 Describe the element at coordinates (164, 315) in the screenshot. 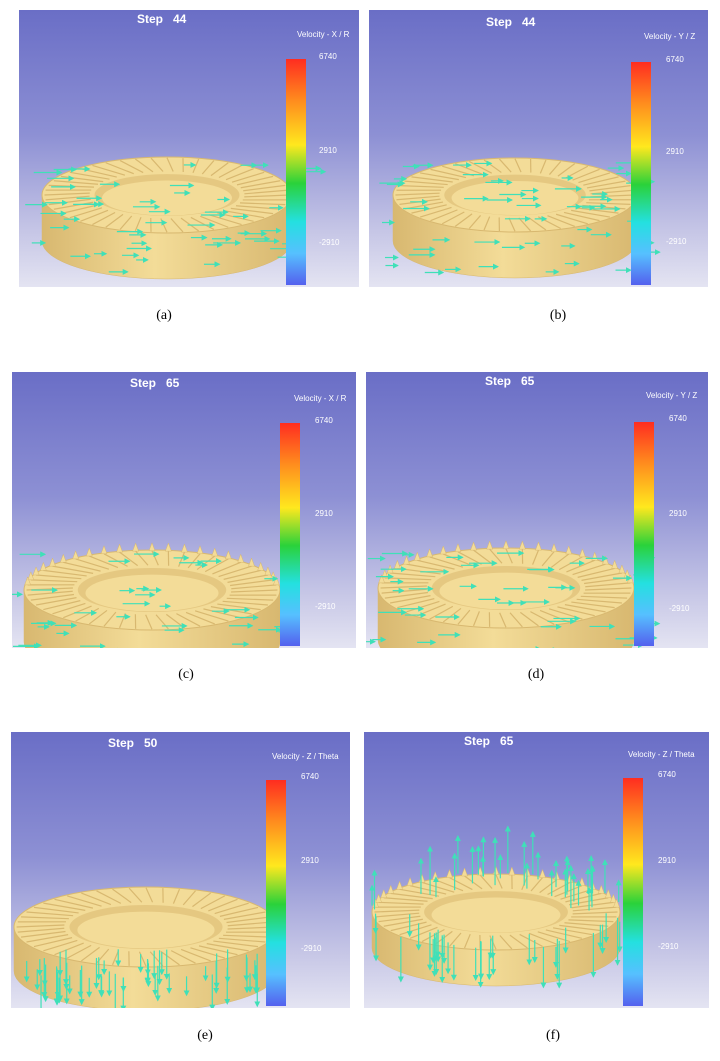

I see `caption-a: (a)` at that location.